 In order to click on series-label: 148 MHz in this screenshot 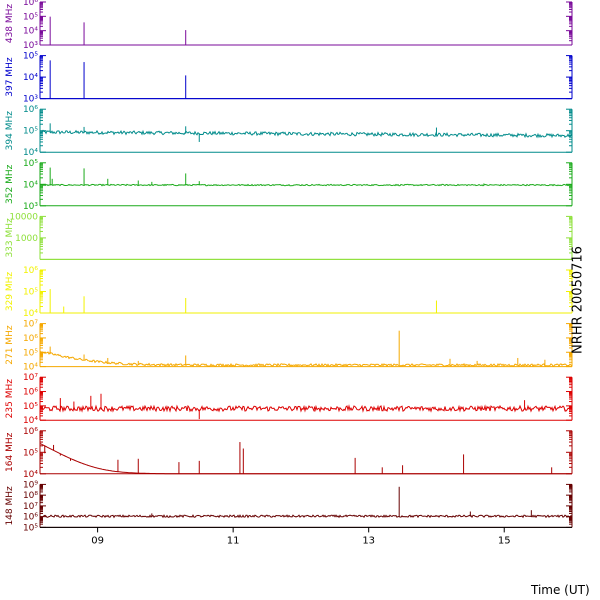, I will do `click(10, 506)`.